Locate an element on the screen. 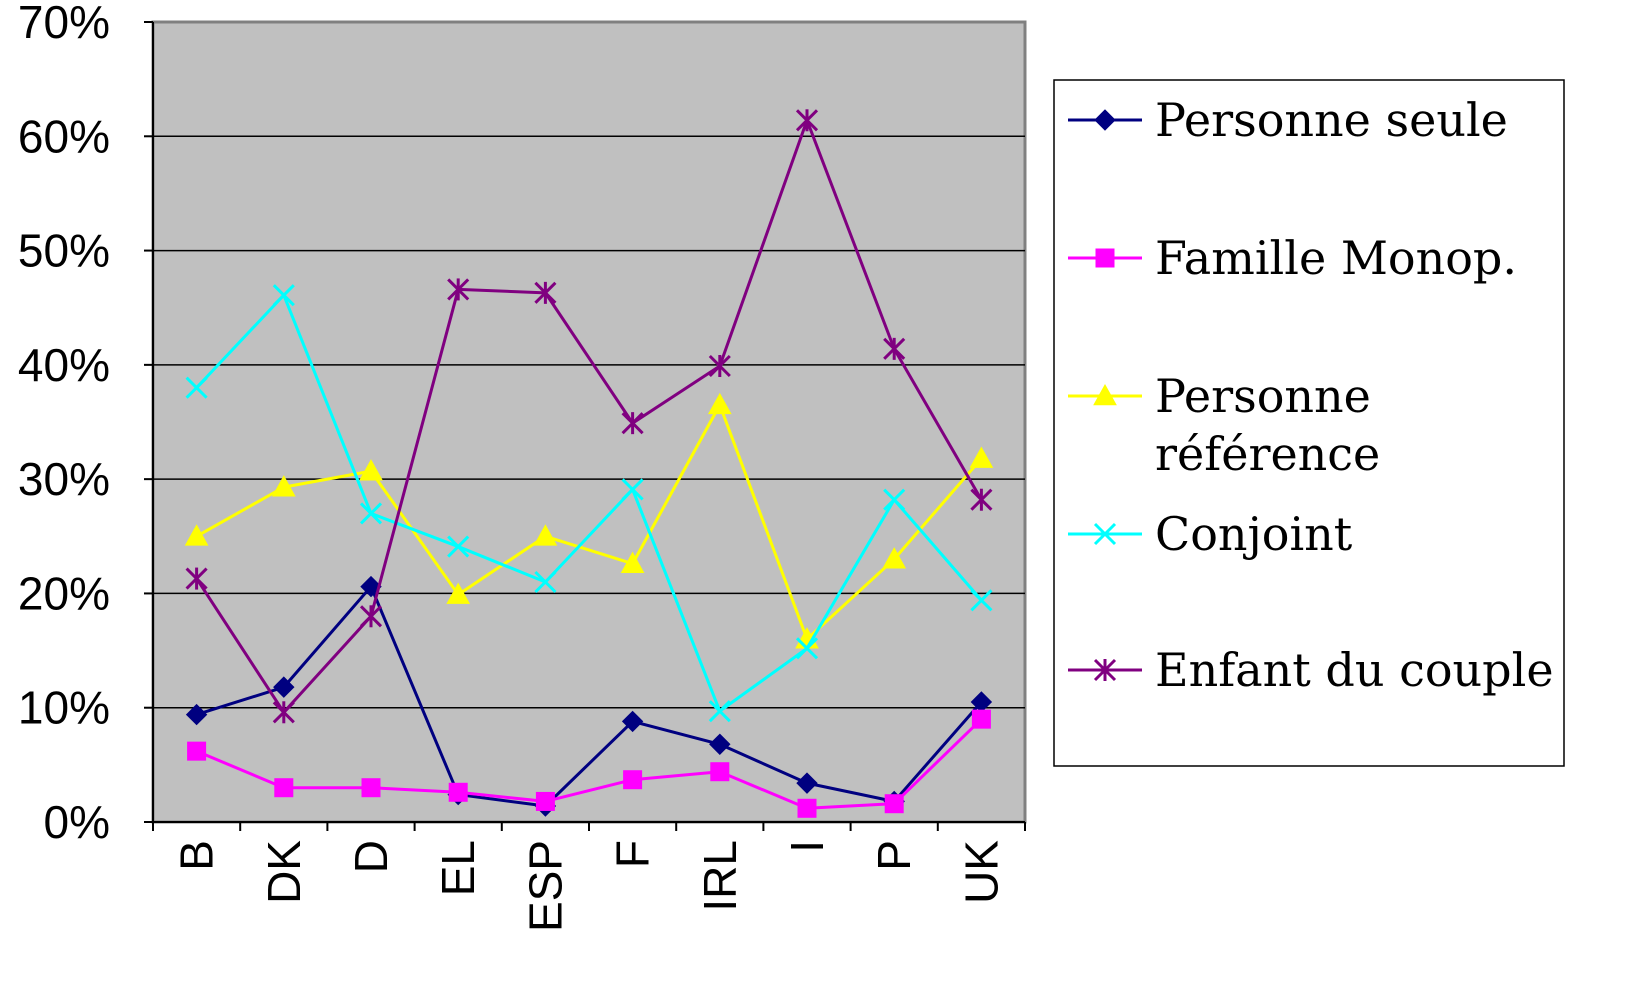 The height and width of the screenshot is (1002, 1634). legend-label: Conjoint is located at coordinates (1254, 534).